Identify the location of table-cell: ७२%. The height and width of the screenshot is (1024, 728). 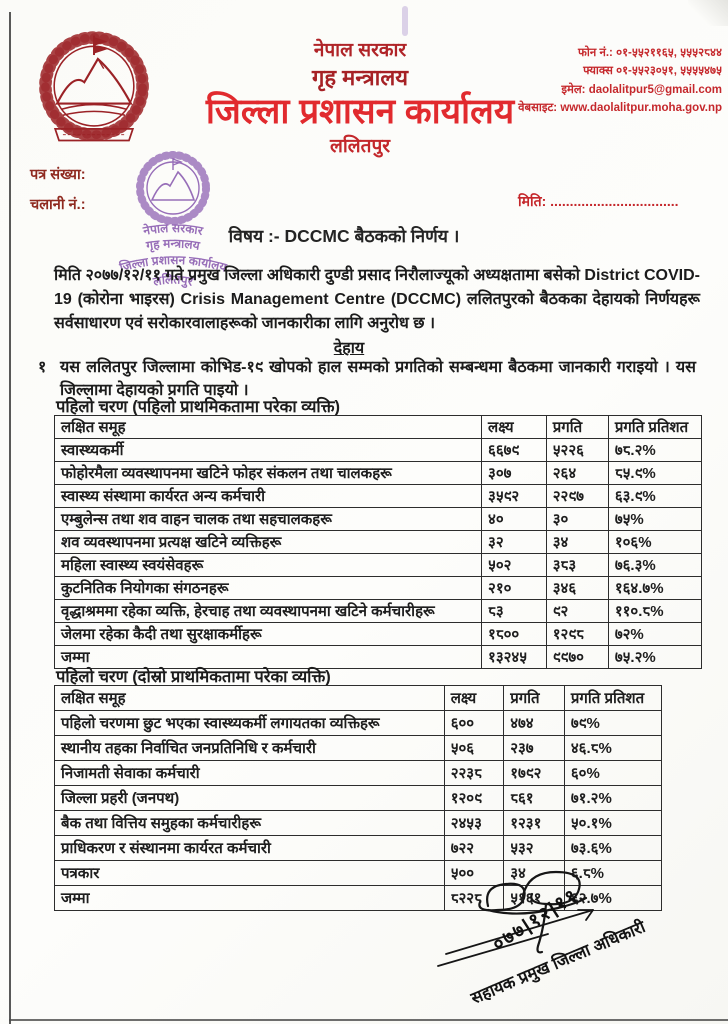
(655, 634).